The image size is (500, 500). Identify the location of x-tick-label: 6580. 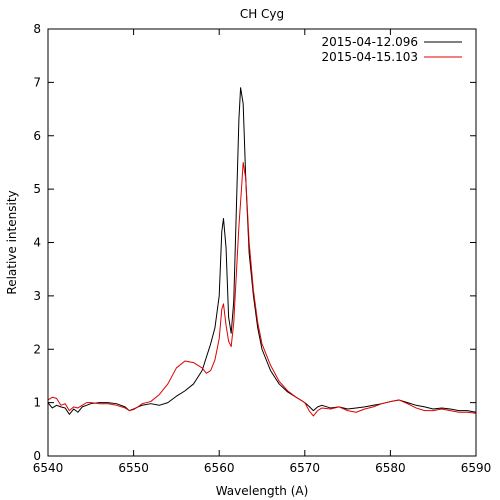
(390, 468).